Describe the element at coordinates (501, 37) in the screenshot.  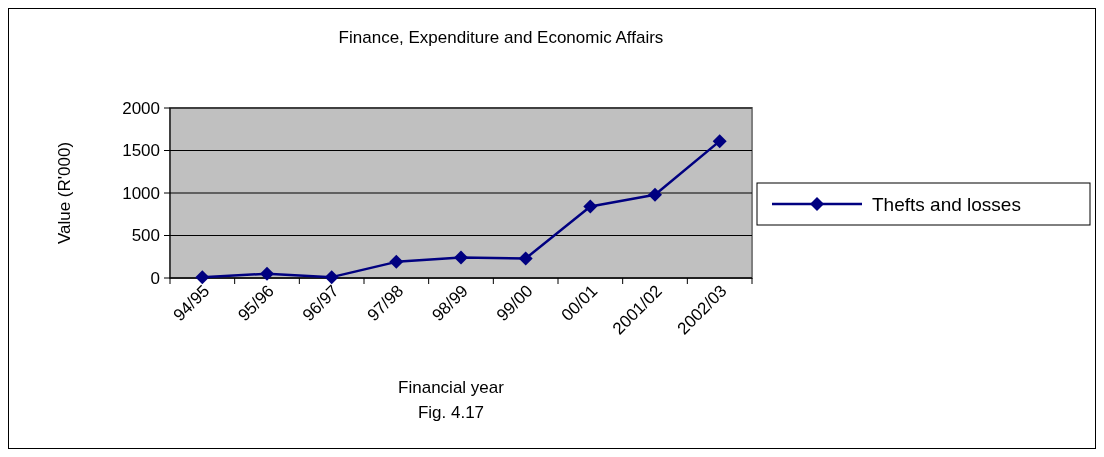
I see `chart-title: Finance, Expenditure and Economic Affairs` at that location.